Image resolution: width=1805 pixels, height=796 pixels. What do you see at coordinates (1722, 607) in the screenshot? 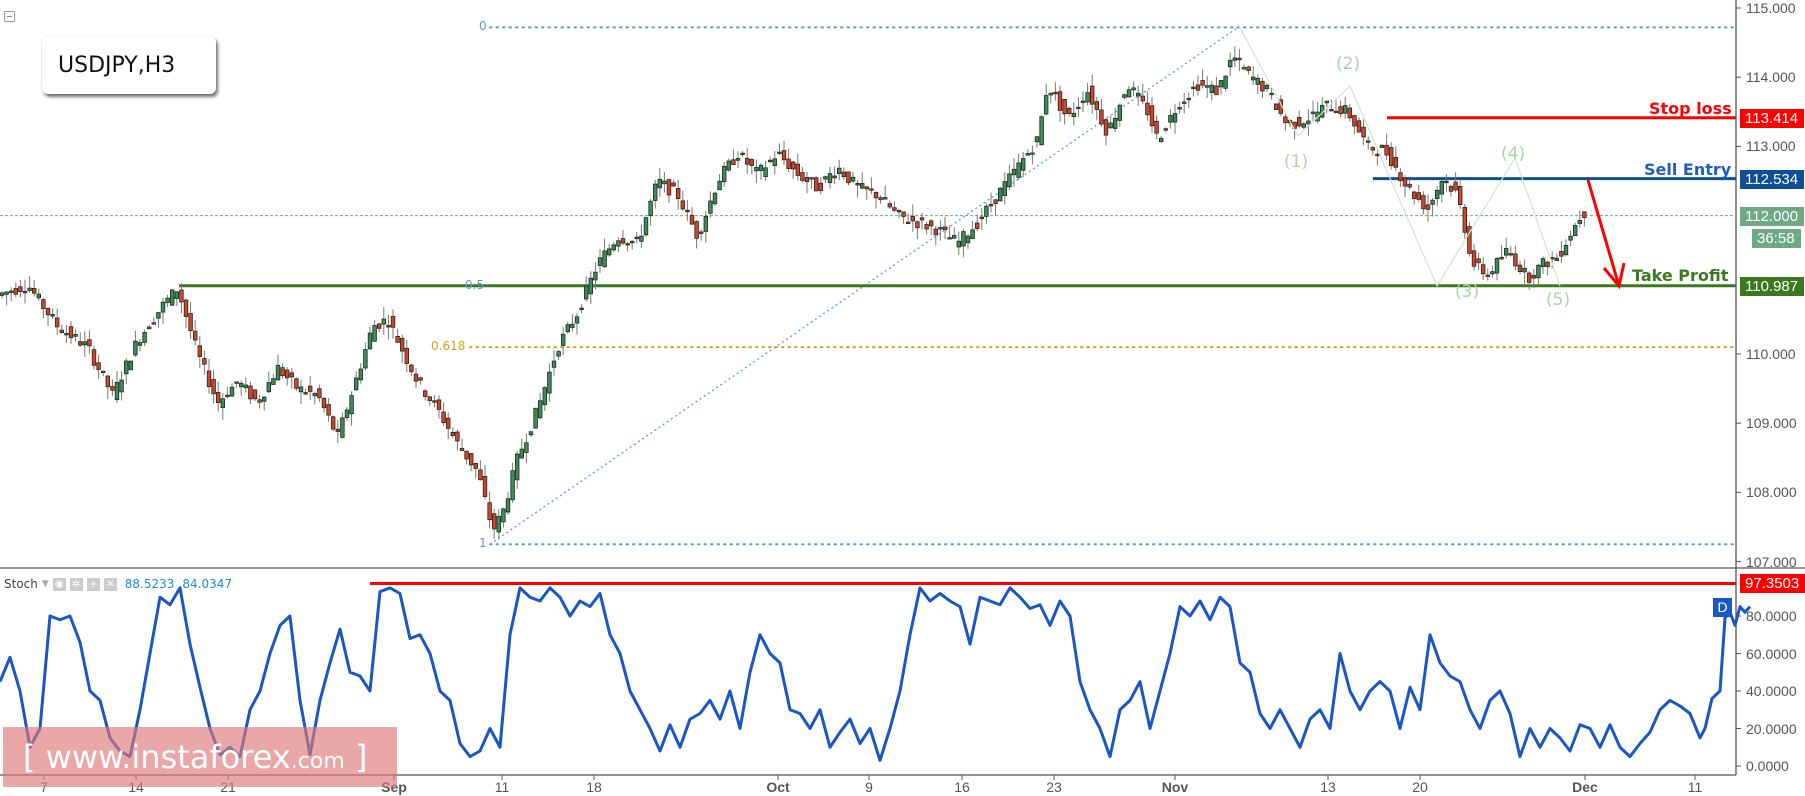
I see `data-window-badge: D` at bounding box center [1722, 607].